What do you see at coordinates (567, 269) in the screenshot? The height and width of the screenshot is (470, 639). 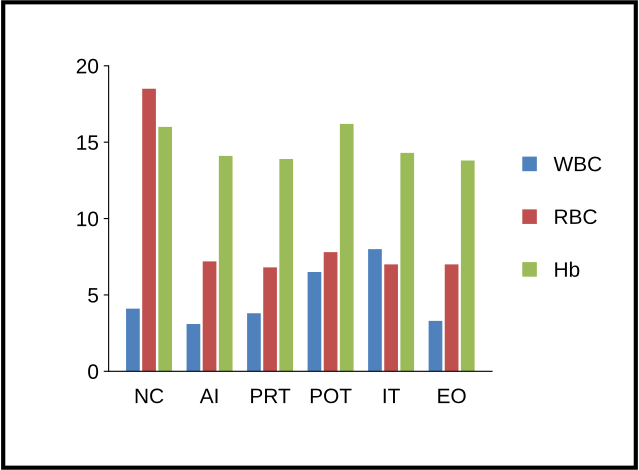 I see `legend-label: Hb` at bounding box center [567, 269].